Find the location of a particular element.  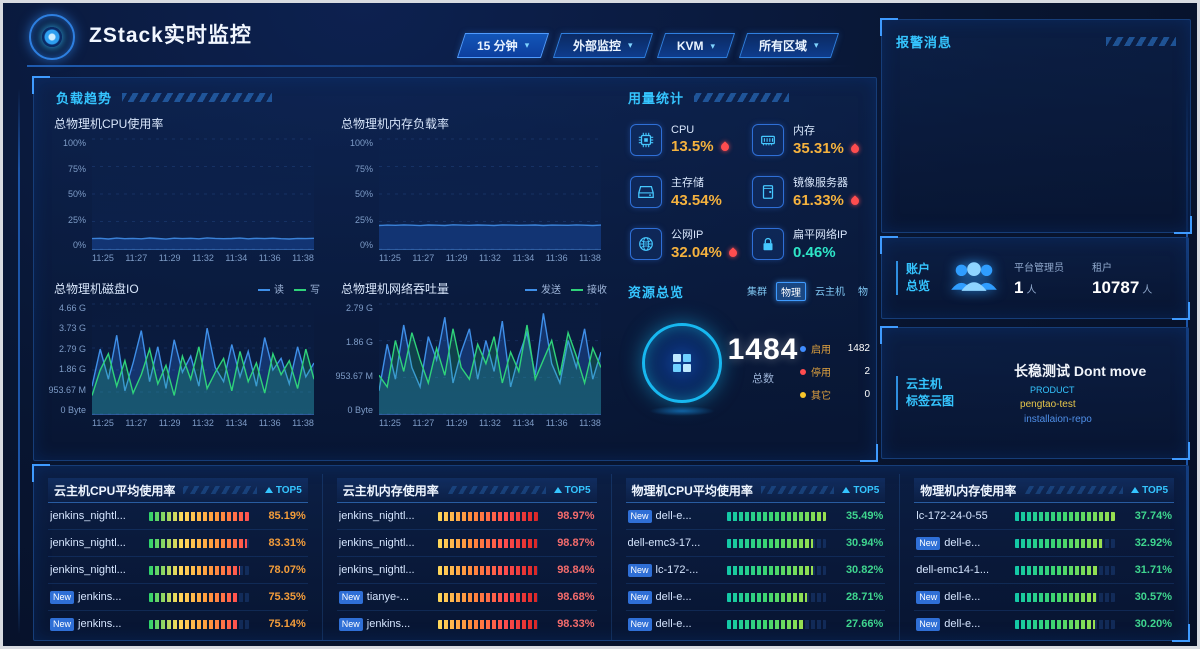

flat-network-icon is located at coordinates (768, 243).